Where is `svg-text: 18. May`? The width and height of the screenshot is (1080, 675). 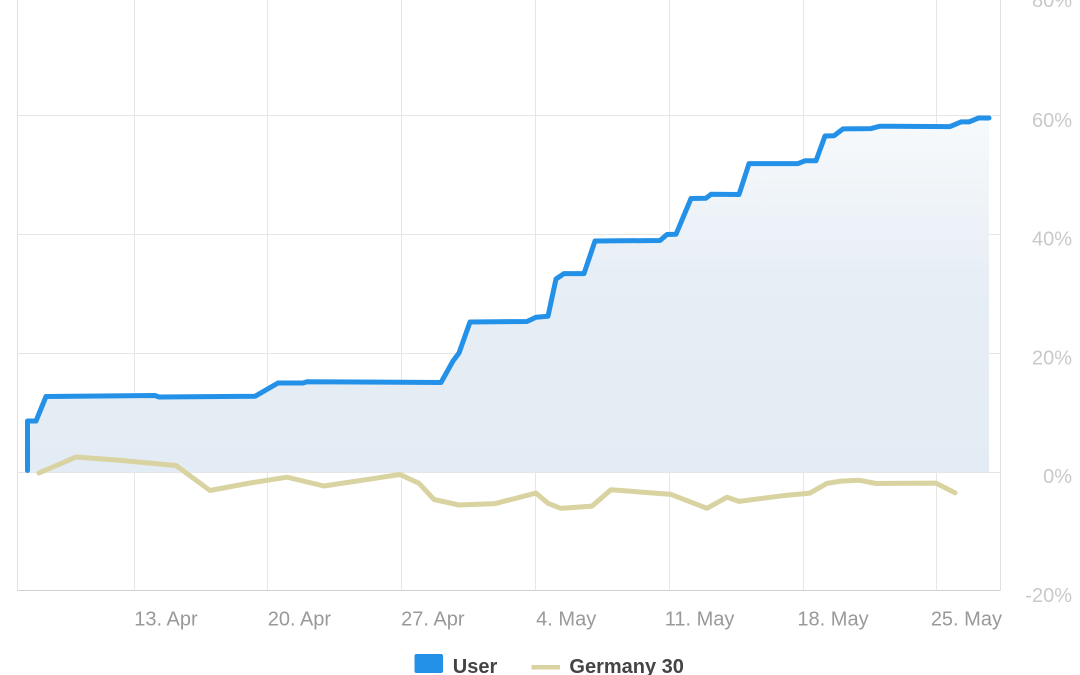
svg-text: 18. May is located at coordinates (832, 620).